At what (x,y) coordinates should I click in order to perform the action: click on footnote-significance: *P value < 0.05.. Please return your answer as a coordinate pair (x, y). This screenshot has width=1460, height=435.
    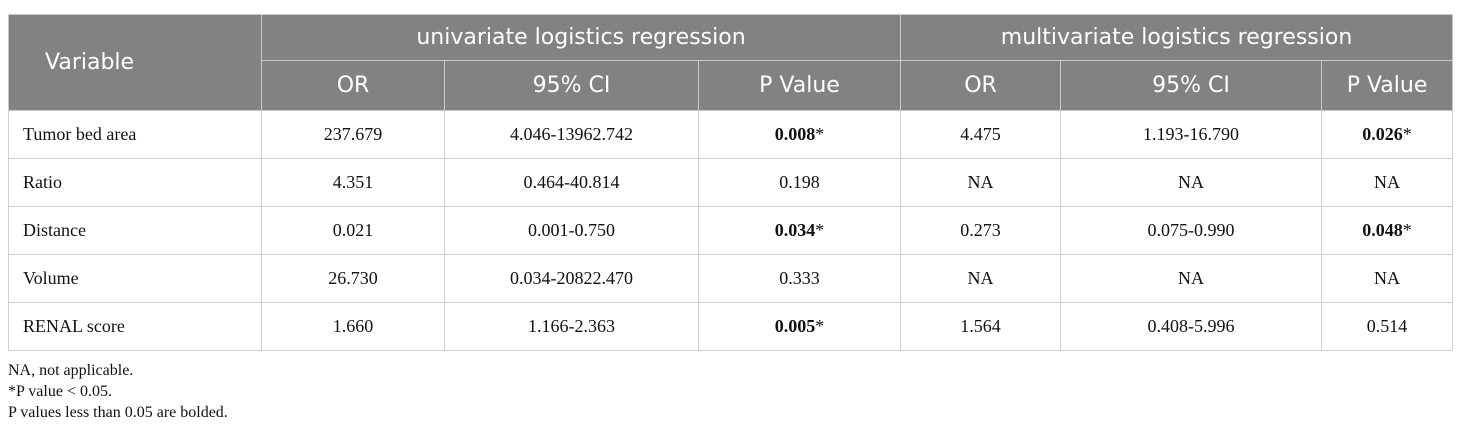
    Looking at the image, I should click on (60, 391).